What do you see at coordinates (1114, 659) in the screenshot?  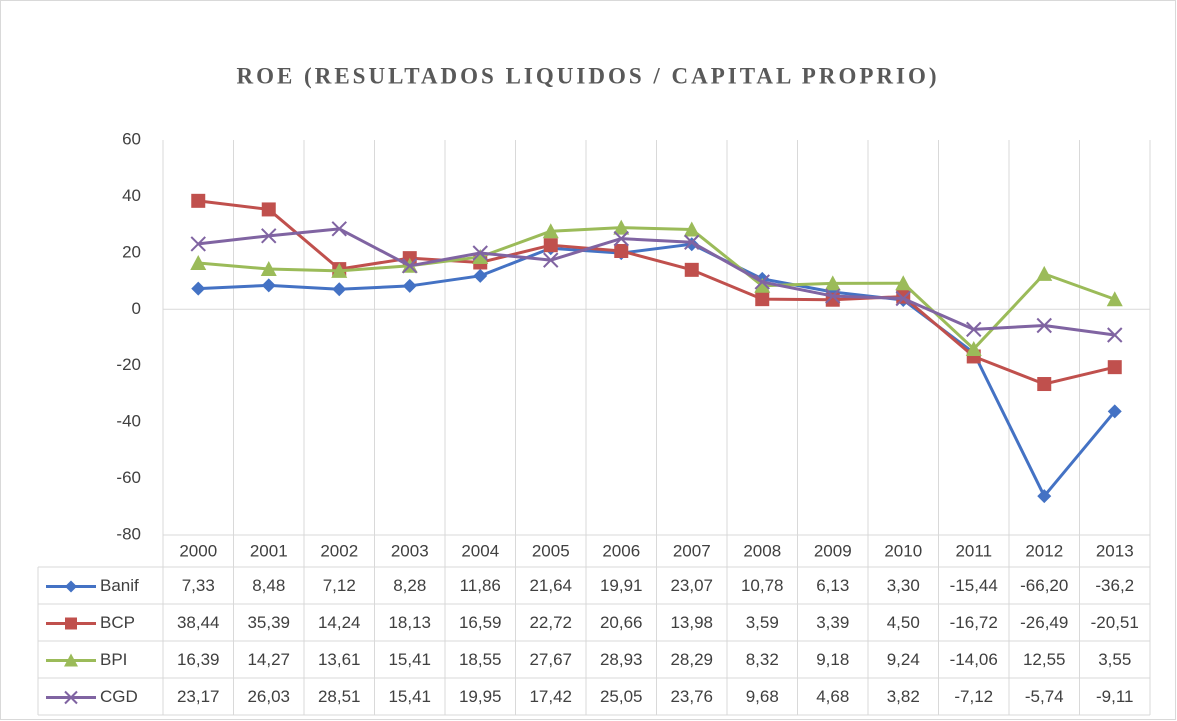 I see `table-value: 3,55` at bounding box center [1114, 659].